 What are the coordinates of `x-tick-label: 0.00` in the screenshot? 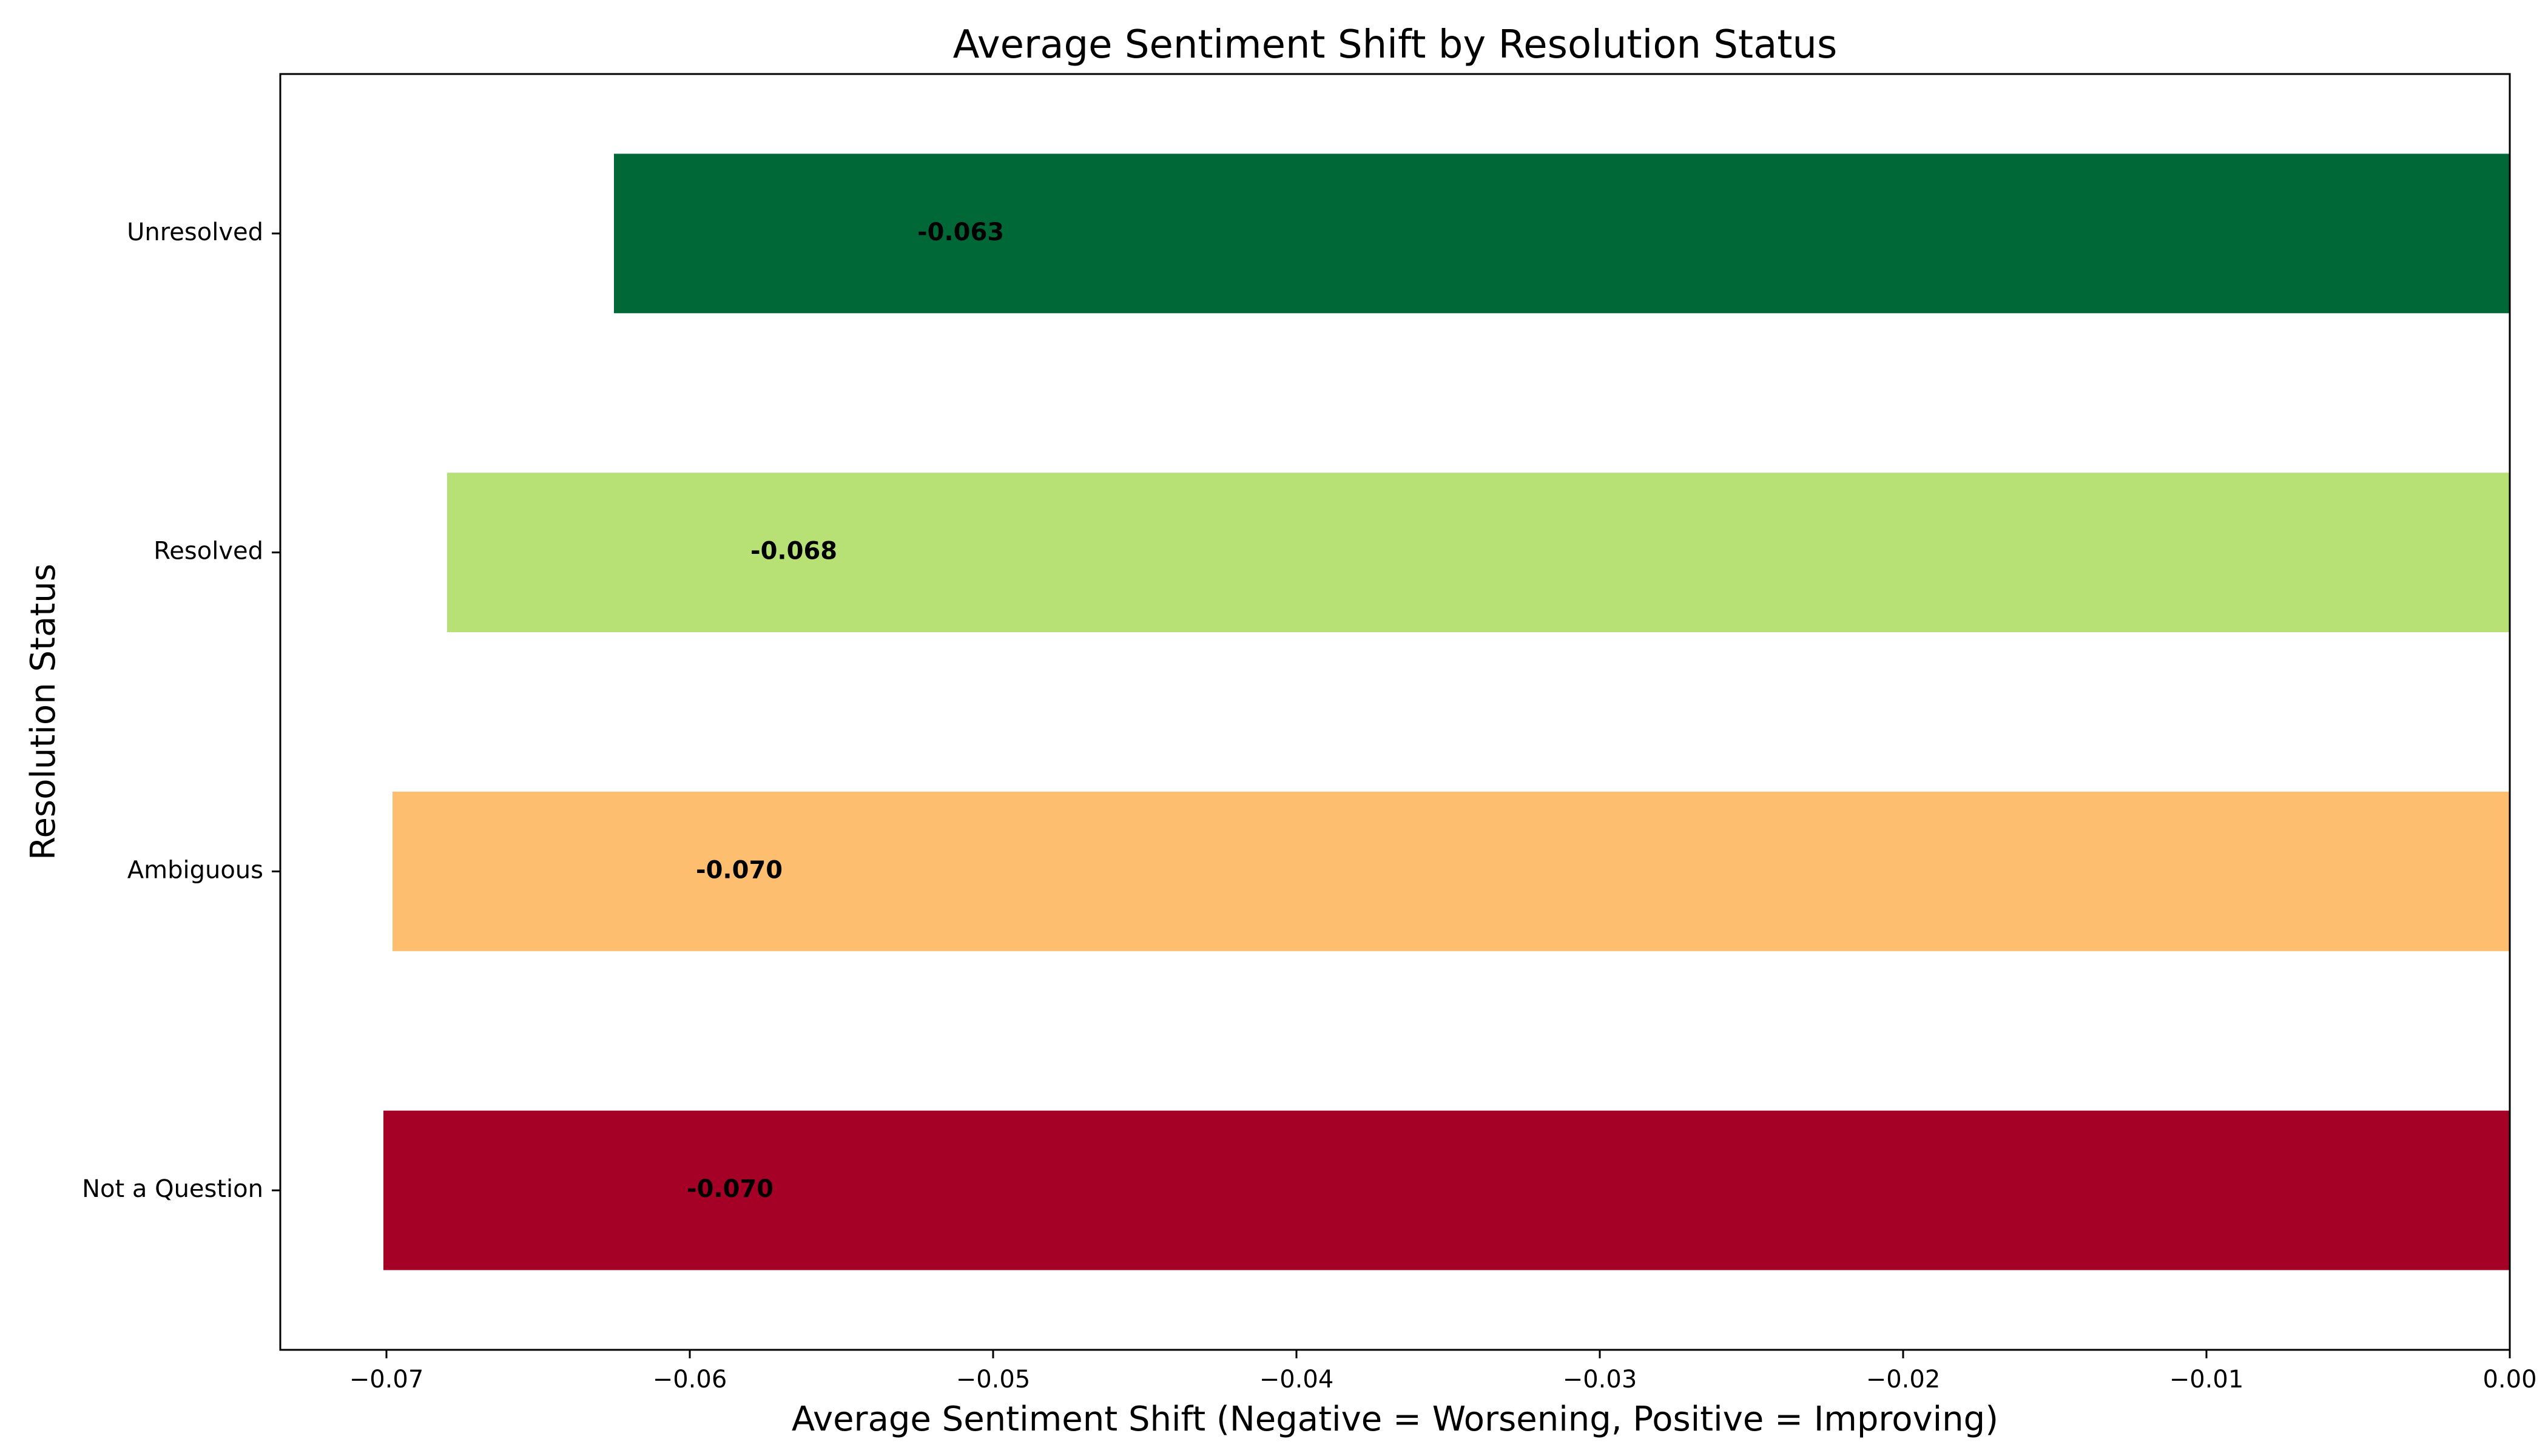 It's located at (2509, 1380).